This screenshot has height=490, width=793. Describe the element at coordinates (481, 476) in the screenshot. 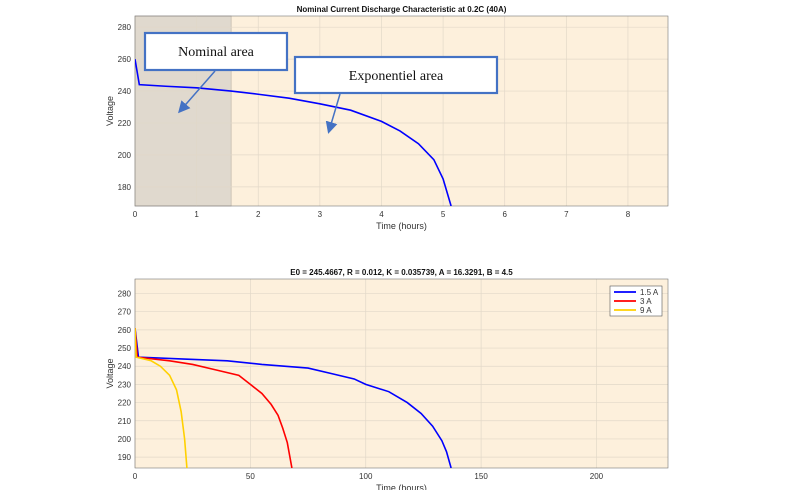

I see `x-tick-label: 150` at that location.